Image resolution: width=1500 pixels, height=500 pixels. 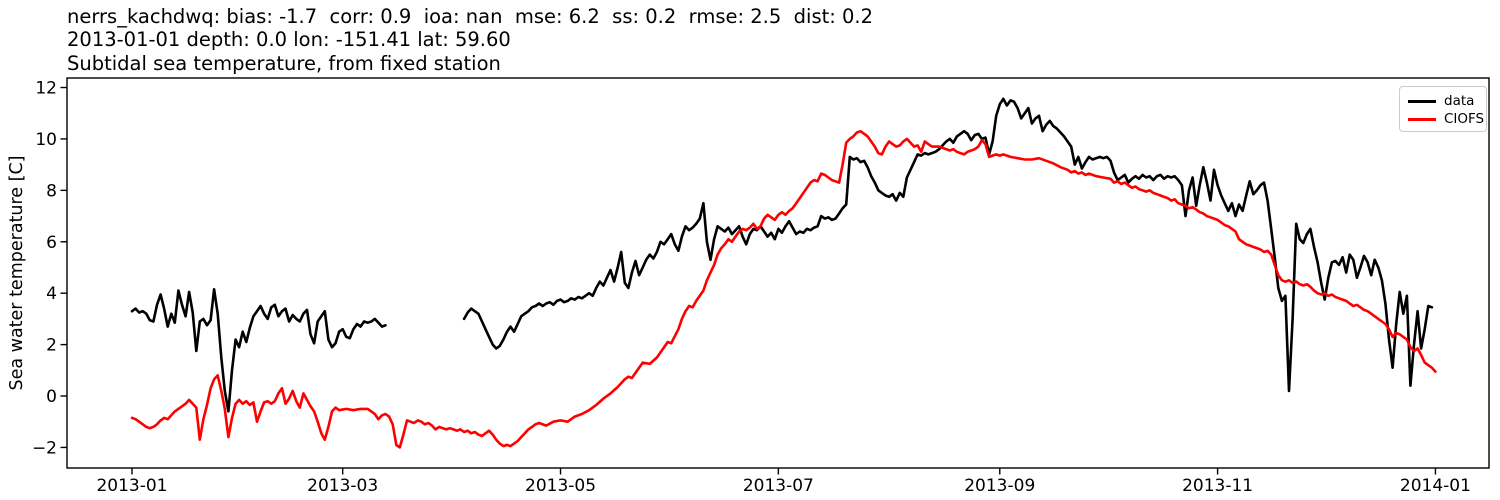 I want to click on y-tick-label: −2, so click(x=44, y=448).